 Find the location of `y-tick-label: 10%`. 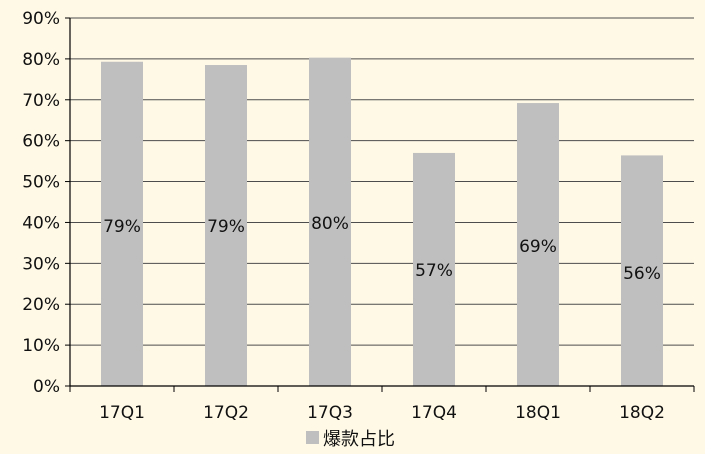

y-tick-label: 10% is located at coordinates (41, 346).